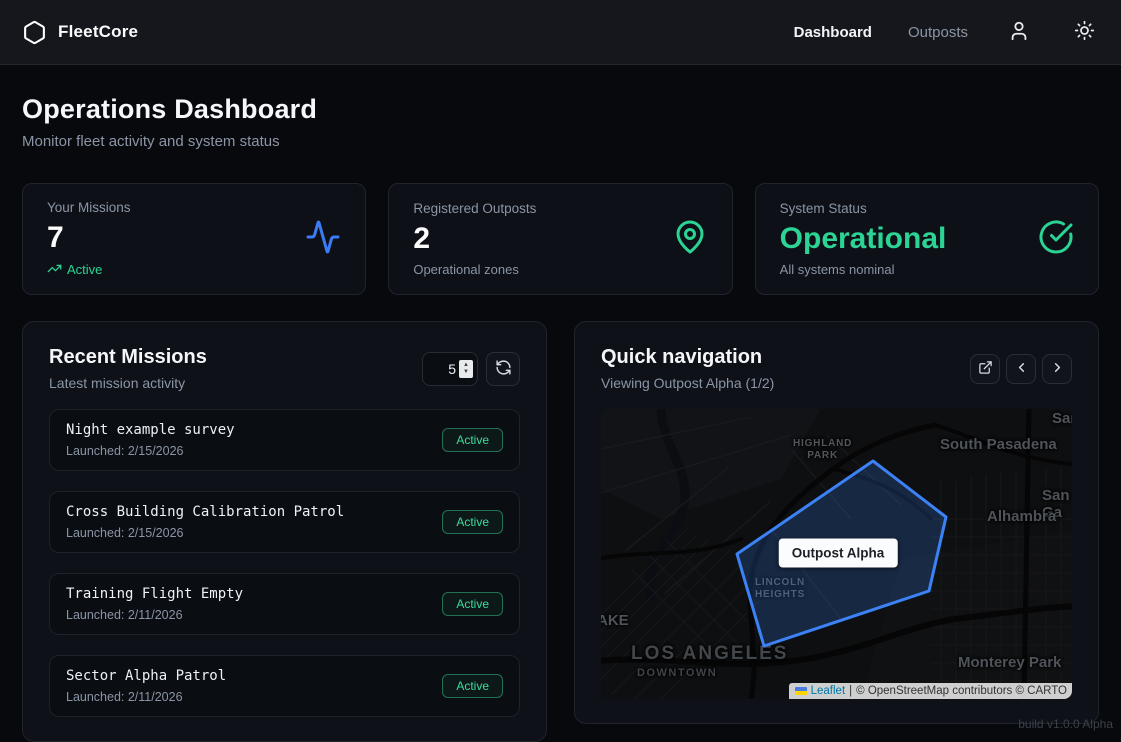 The width and height of the screenshot is (1121, 742). I want to click on map-label-san-ga: San Ga, so click(1056, 504).